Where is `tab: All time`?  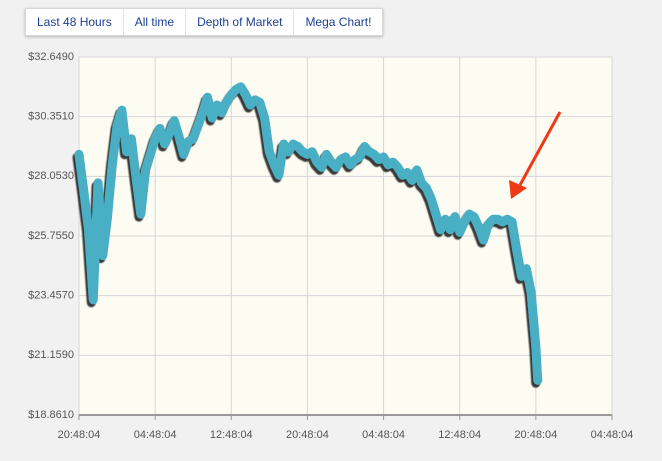 tab: All time is located at coordinates (155, 22).